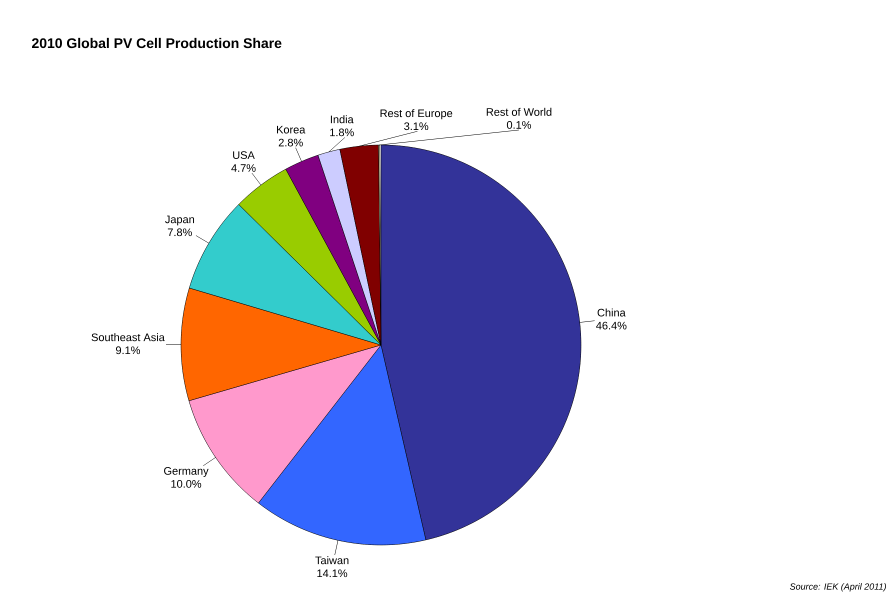  Describe the element at coordinates (519, 125) in the screenshot. I see `data-label: 0.1%` at that location.